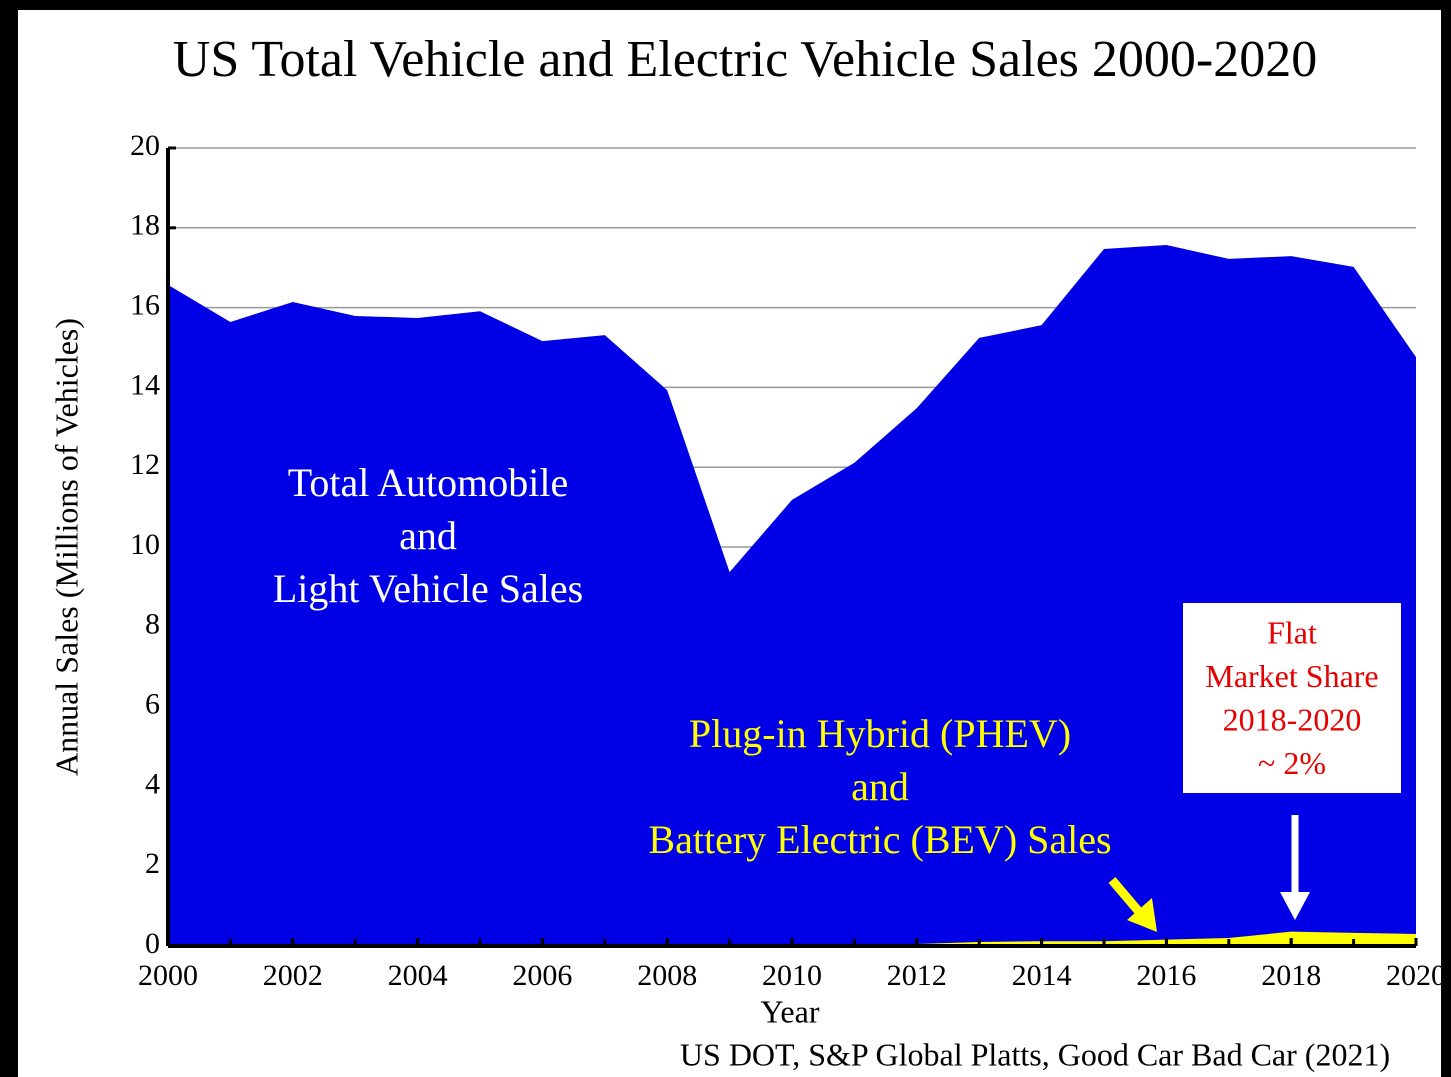 Image resolution: width=1451 pixels, height=1077 pixels. What do you see at coordinates (145, 225) in the screenshot?
I see `y-tick-label: 18` at bounding box center [145, 225].